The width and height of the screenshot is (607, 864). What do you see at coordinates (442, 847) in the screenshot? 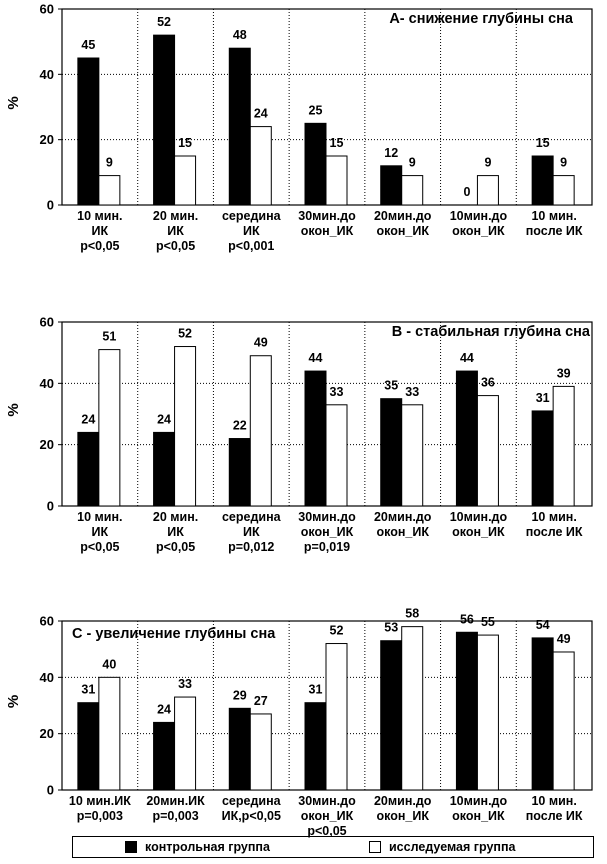
I see `legend-item-study: исследуемая группа` at bounding box center [442, 847].